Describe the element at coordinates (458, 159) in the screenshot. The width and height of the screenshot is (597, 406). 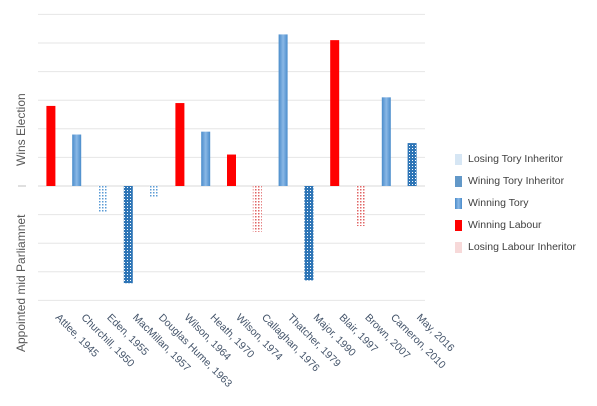
I see `legend-swatch-losing-tory` at that location.